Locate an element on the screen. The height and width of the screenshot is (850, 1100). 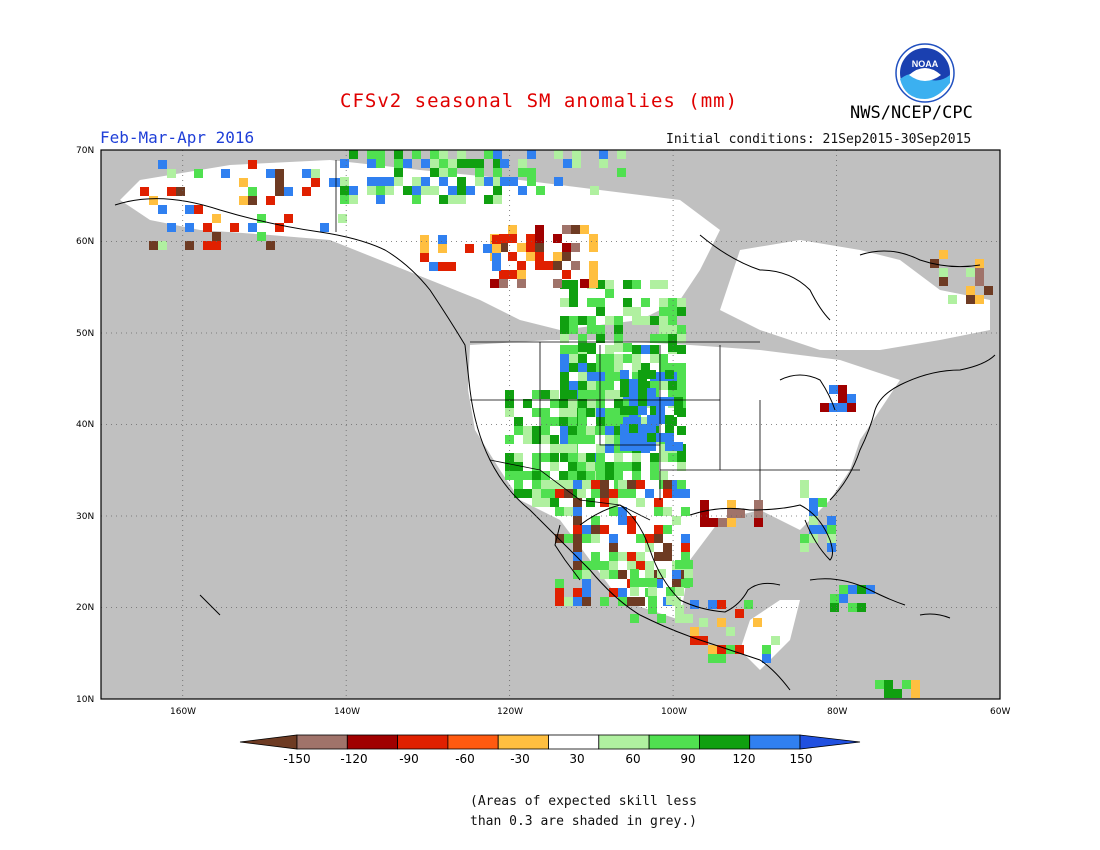
lat-label-20n: 20N is located at coordinates (85, 608).